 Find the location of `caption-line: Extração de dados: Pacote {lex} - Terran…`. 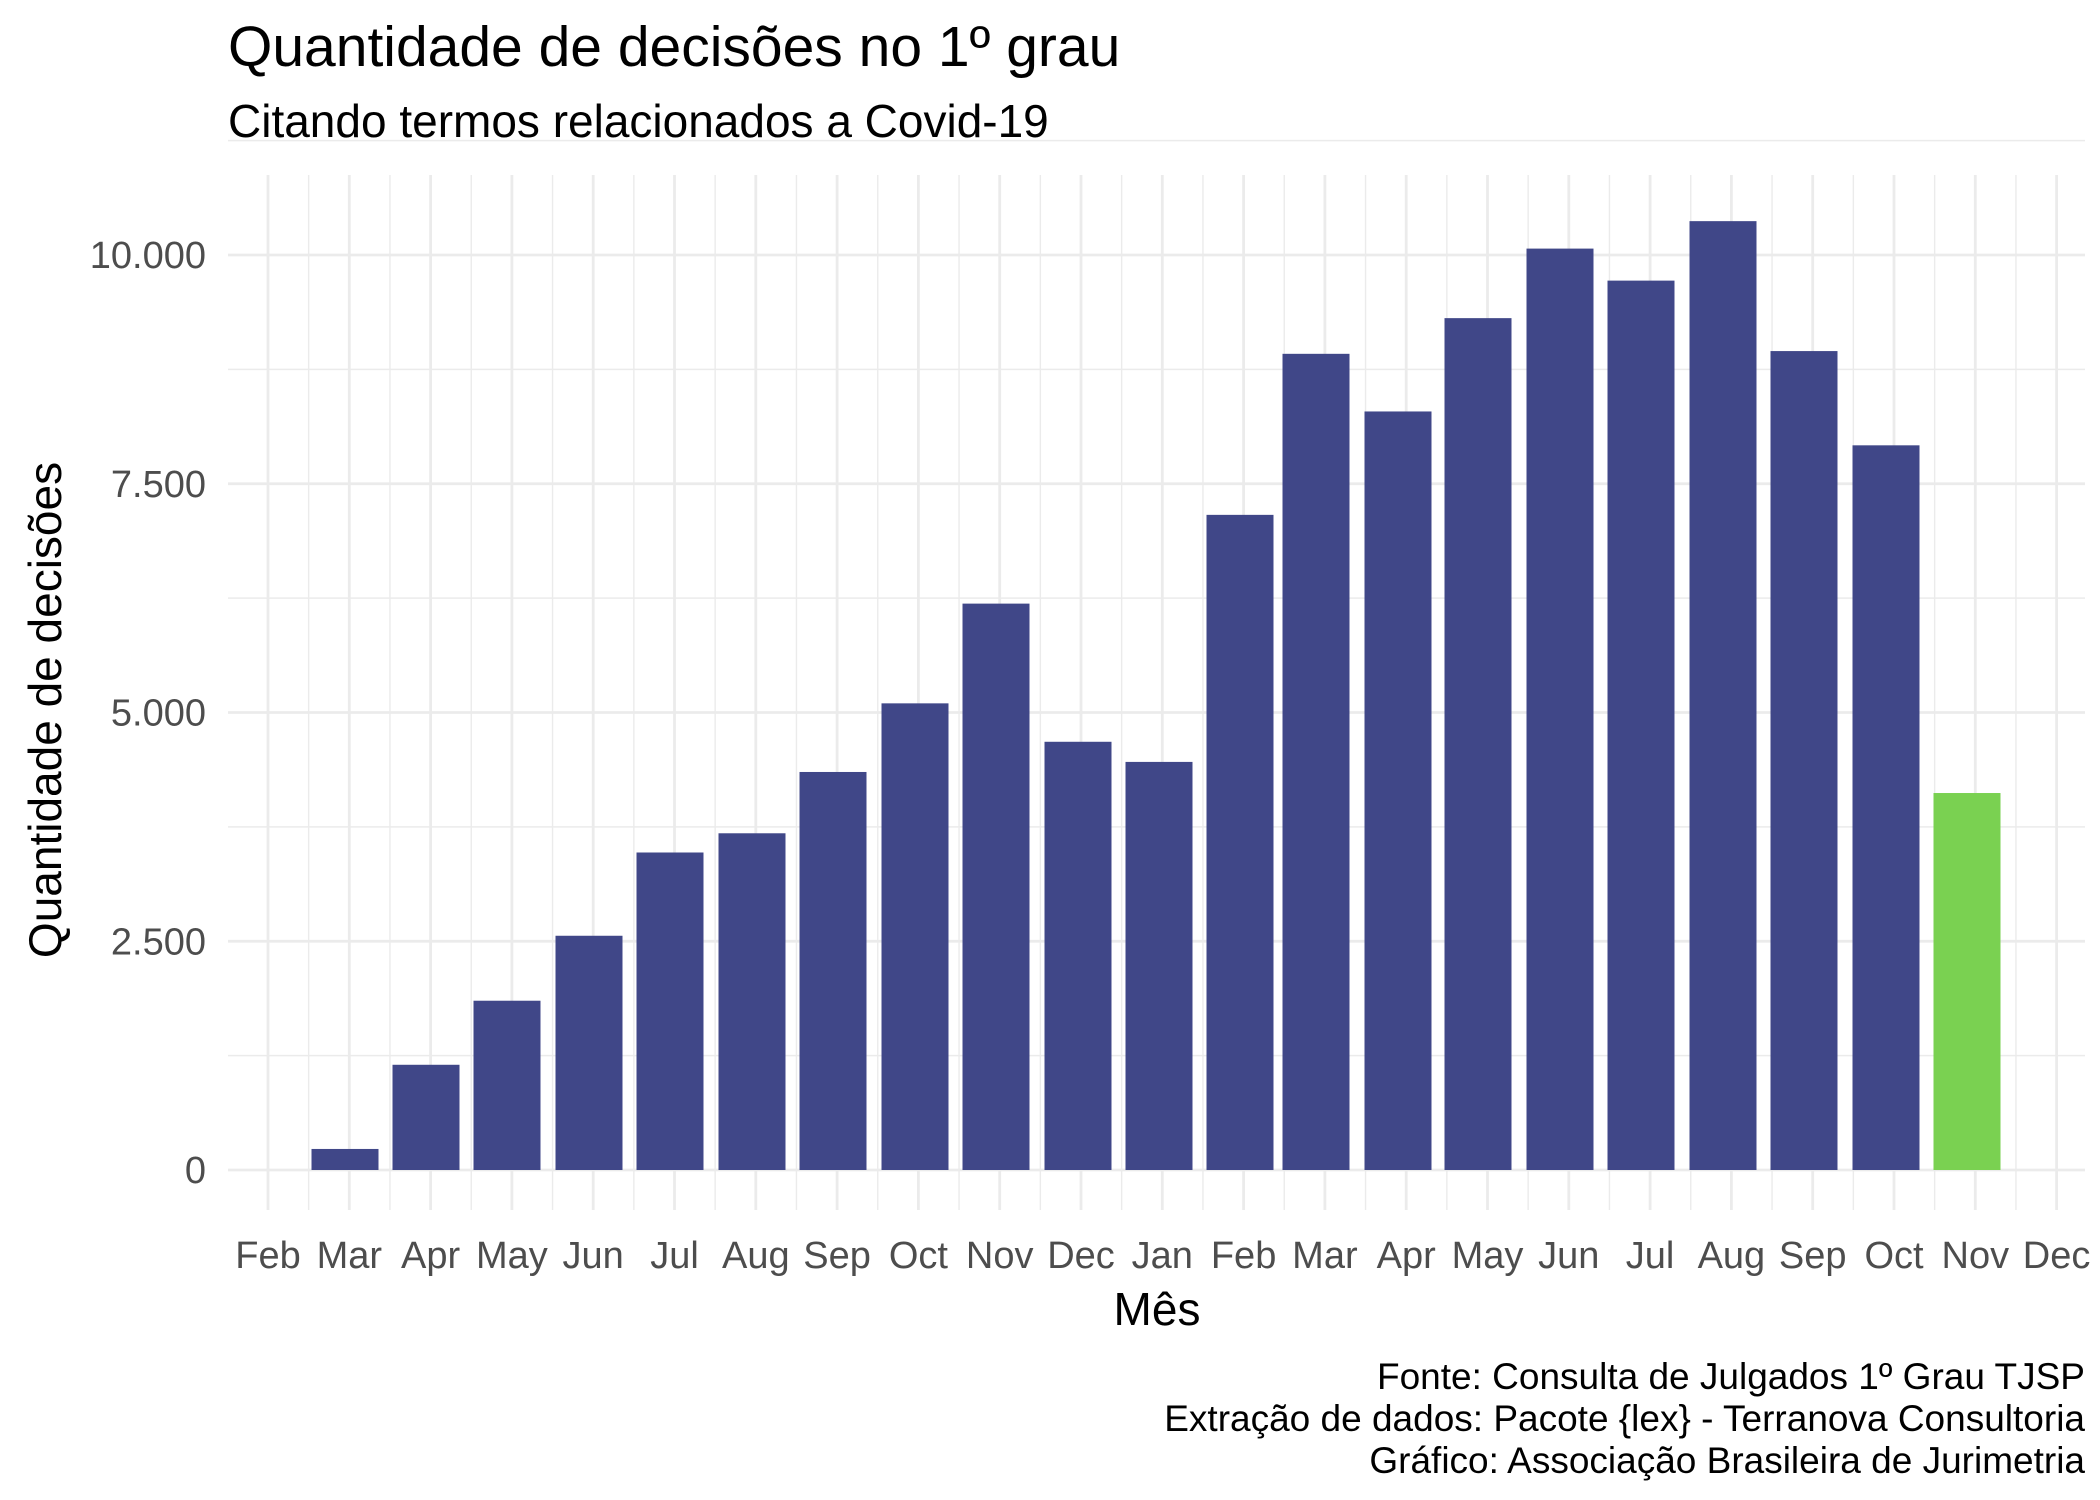

caption-line: Extração de dados: Pacote {lex} - Terran… is located at coordinates (1624, 1418).